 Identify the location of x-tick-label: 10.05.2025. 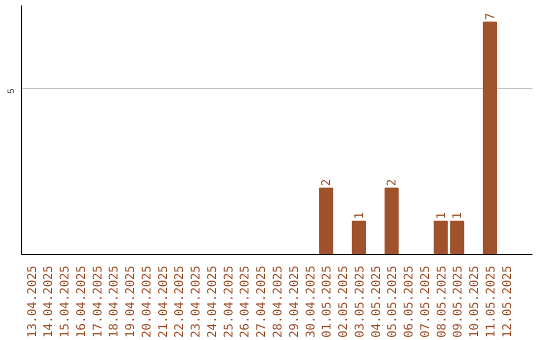
(474, 301).